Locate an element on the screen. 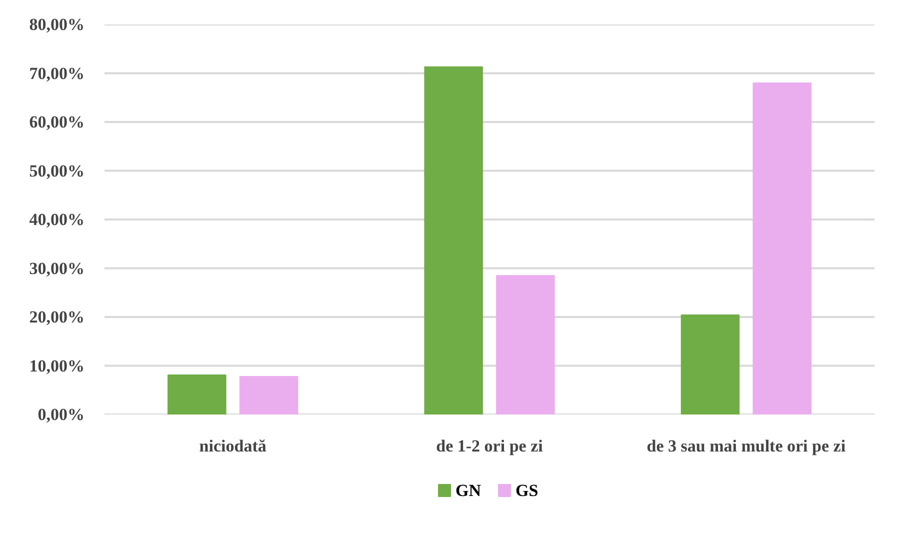  x-tick-label: de 1-2 ori pe zi is located at coordinates (490, 446).